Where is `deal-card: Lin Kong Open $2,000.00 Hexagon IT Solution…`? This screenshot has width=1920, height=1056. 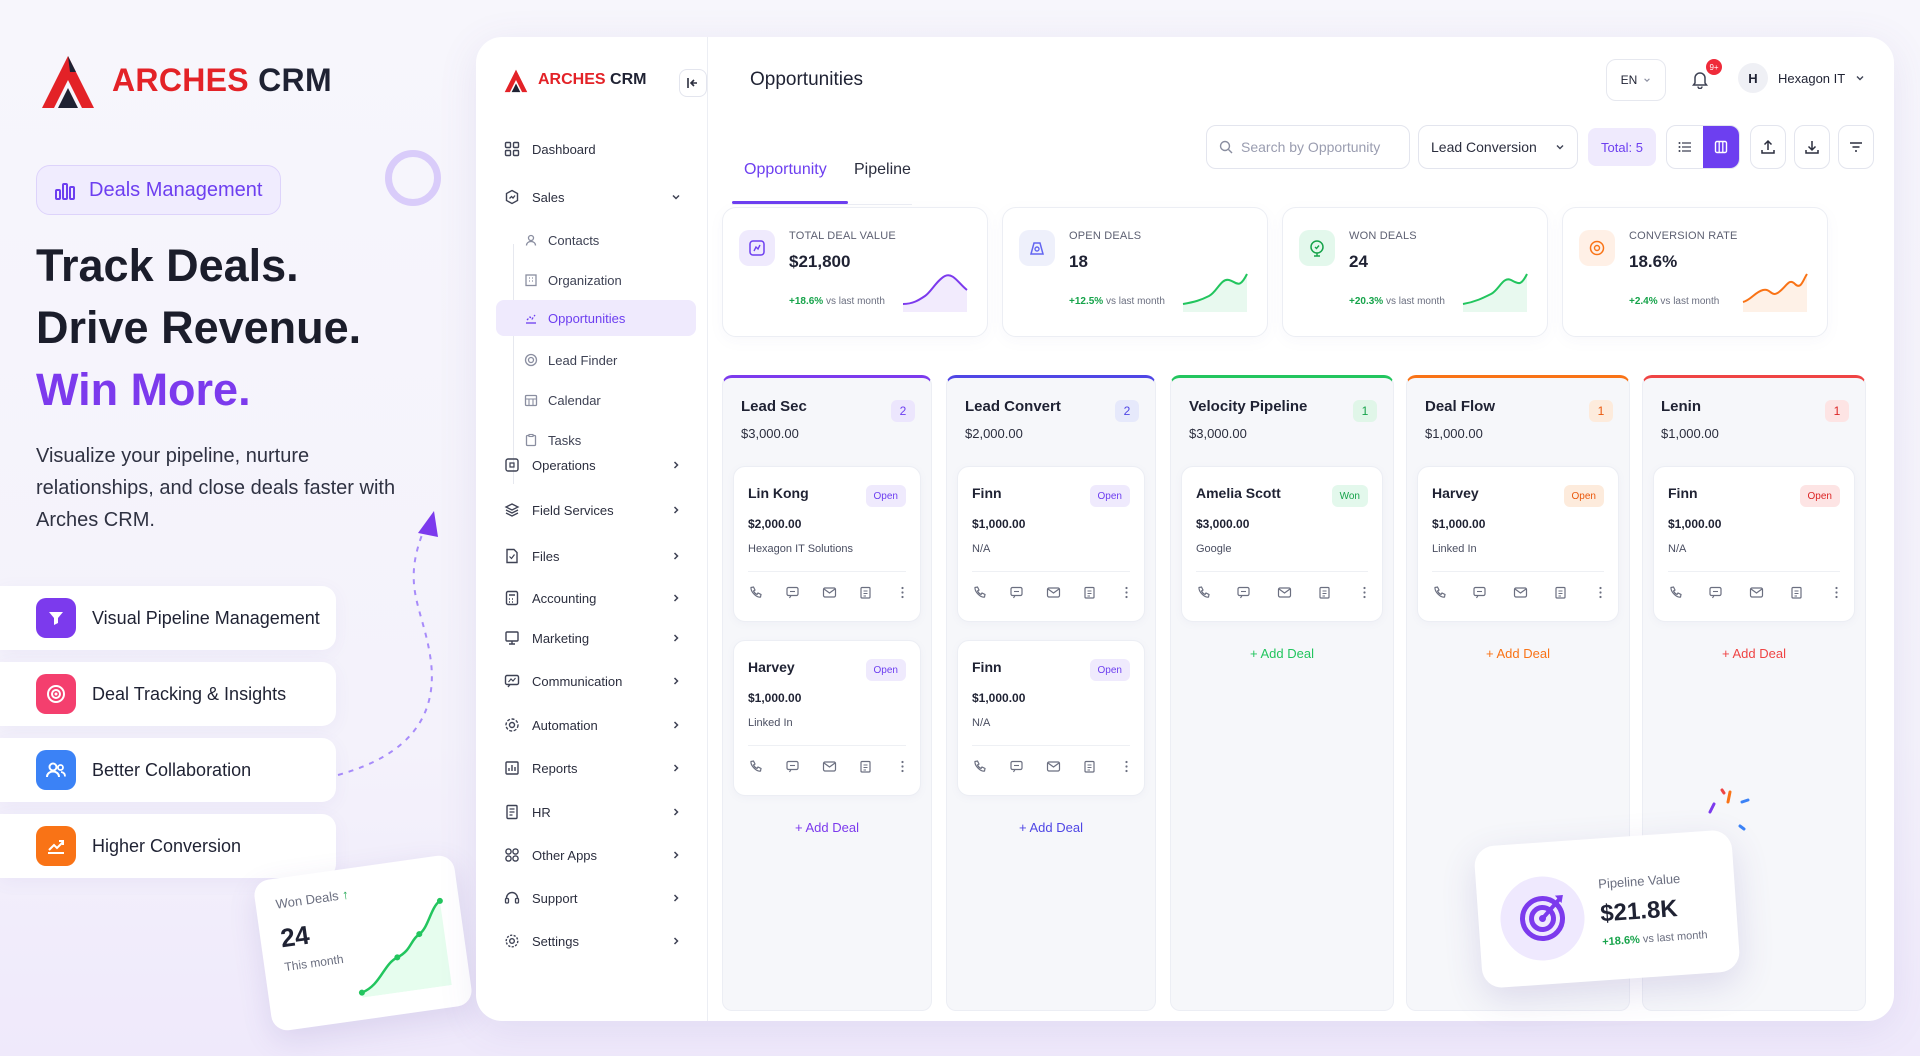
deal-card: Lin Kong Open $2,000.00 Hexagon IT Solution… is located at coordinates (827, 544).